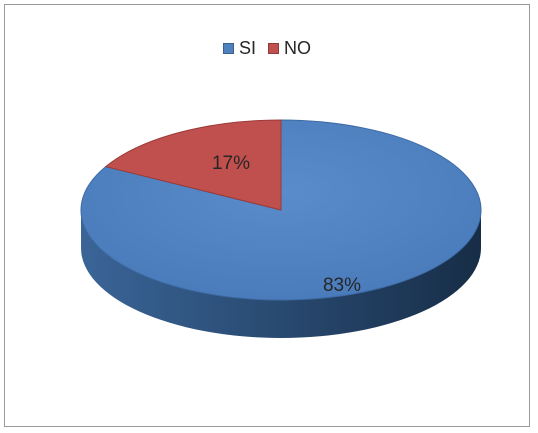  What do you see at coordinates (228, 48) in the screenshot?
I see `legend-swatch-si` at bounding box center [228, 48].